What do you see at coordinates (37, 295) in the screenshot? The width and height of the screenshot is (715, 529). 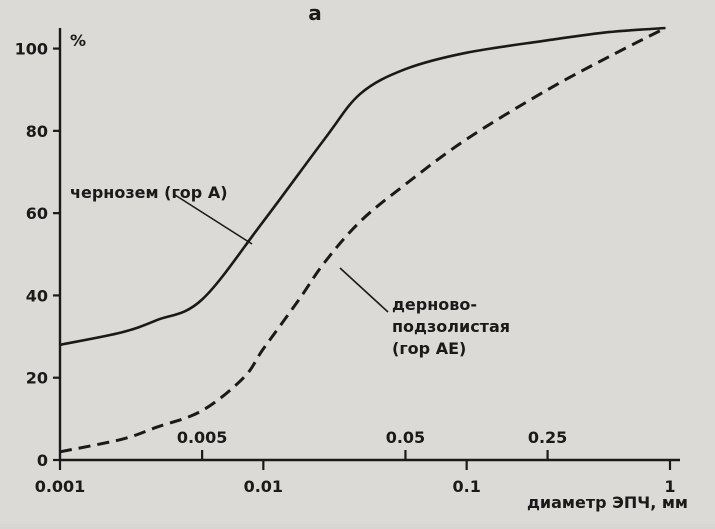 I see `y-tick-label: 40` at bounding box center [37, 295].